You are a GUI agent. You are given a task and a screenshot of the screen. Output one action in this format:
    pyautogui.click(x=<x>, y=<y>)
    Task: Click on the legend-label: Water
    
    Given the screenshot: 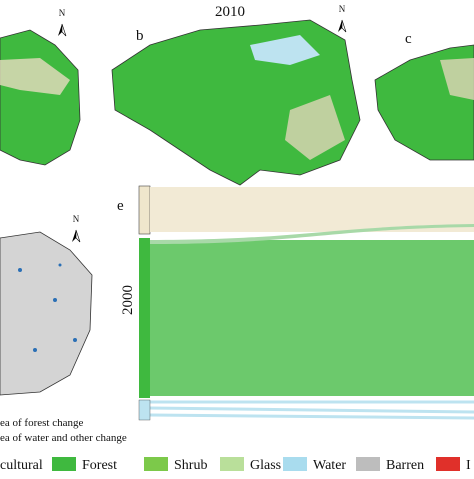 What is the action you would take?
    pyautogui.click(x=329, y=465)
    